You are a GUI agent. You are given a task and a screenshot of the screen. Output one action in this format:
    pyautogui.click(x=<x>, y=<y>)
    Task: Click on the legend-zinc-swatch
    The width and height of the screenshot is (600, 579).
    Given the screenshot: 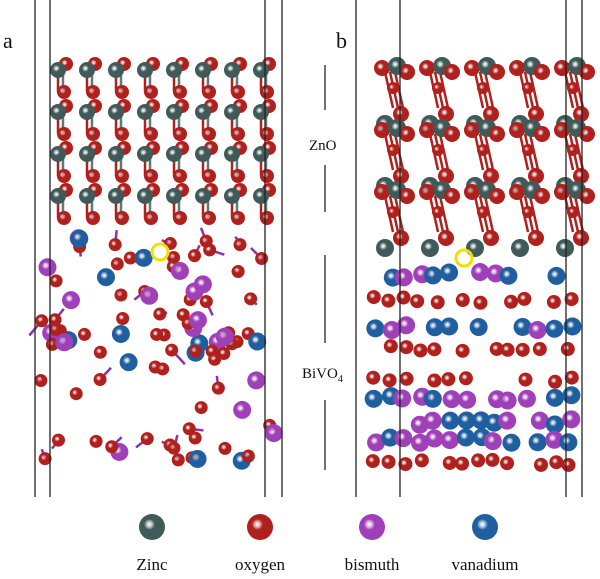 What is the action you would take?
    pyautogui.click(x=152, y=527)
    